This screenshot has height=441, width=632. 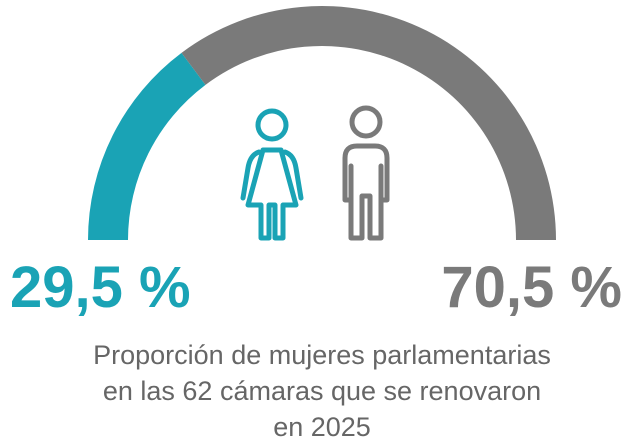 I want to click on man-icon, so click(x=366, y=173).